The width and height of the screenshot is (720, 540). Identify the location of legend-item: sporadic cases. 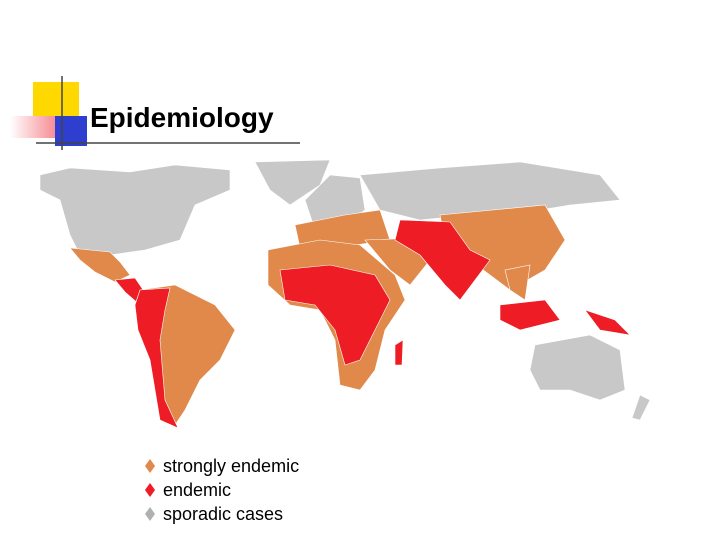
(222, 514).